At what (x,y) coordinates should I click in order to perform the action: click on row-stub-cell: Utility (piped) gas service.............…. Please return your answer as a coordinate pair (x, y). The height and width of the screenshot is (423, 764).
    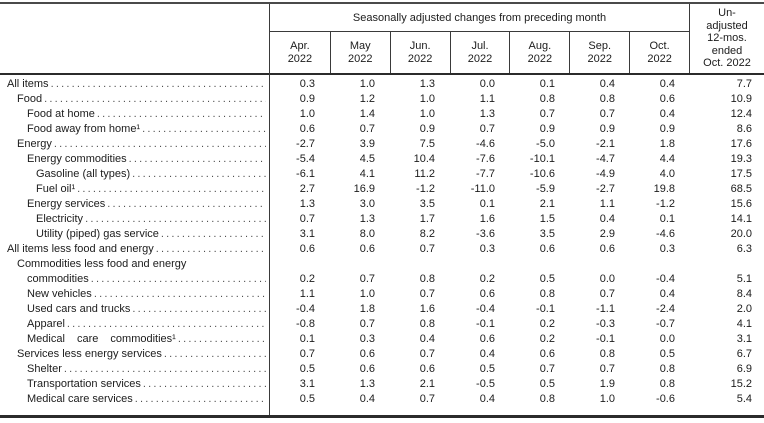
    Looking at the image, I should click on (135, 234).